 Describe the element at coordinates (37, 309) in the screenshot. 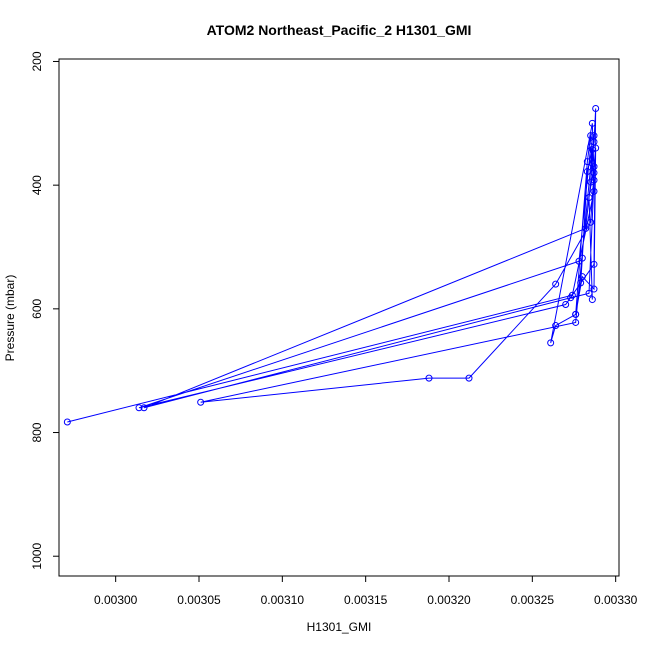

I see `y-tick-label: 600` at that location.